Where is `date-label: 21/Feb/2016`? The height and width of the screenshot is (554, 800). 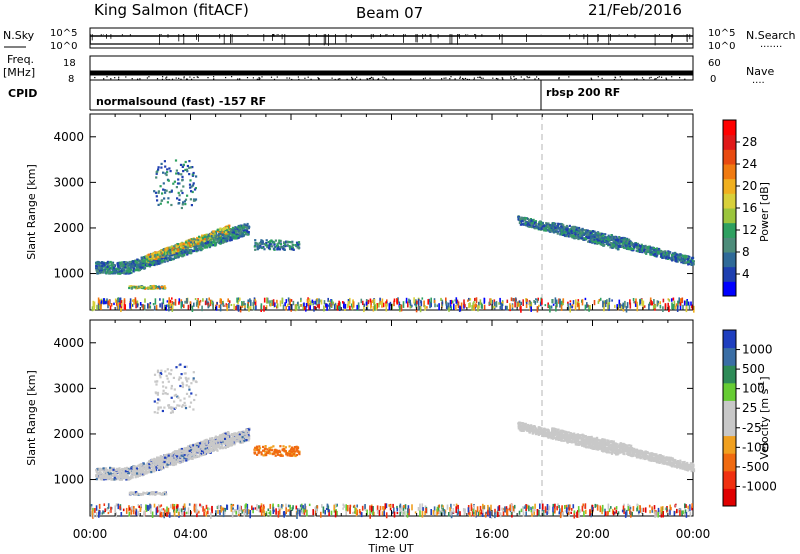
date-label: 21/Feb/2016 is located at coordinates (635, 10).